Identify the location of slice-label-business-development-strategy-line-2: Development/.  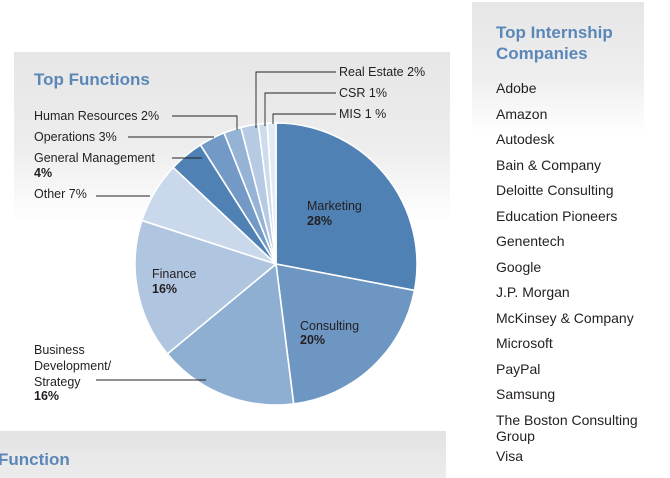
(73, 366).